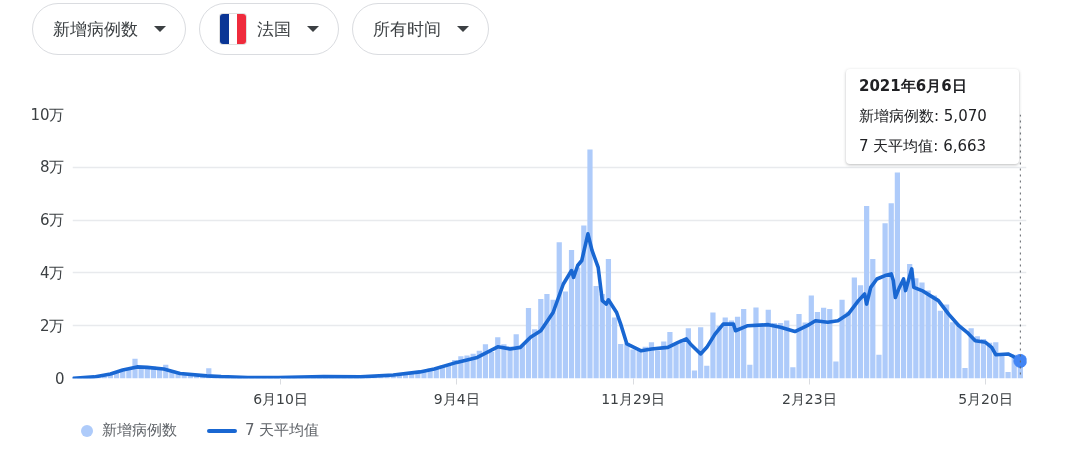 This screenshot has height=462, width=1080. I want to click on x-tick-label: 6月10日, so click(280, 398).